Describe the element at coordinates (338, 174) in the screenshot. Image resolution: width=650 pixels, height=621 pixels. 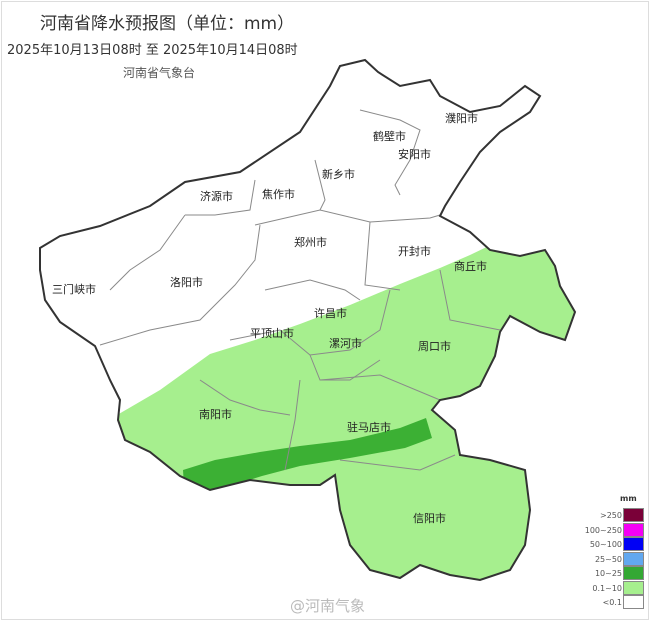
I see `city-label: 新乡市` at that location.